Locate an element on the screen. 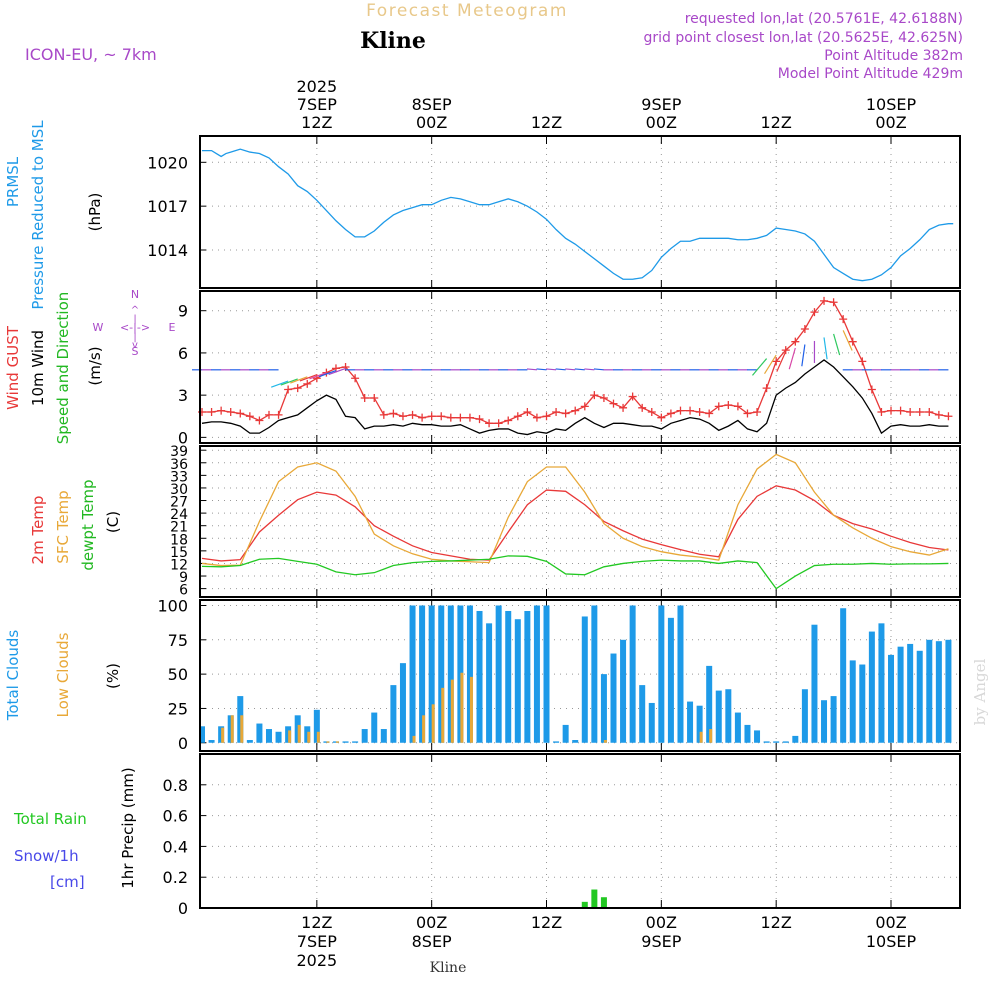  bottom-time-label: 9SEP is located at coordinates (661, 941).